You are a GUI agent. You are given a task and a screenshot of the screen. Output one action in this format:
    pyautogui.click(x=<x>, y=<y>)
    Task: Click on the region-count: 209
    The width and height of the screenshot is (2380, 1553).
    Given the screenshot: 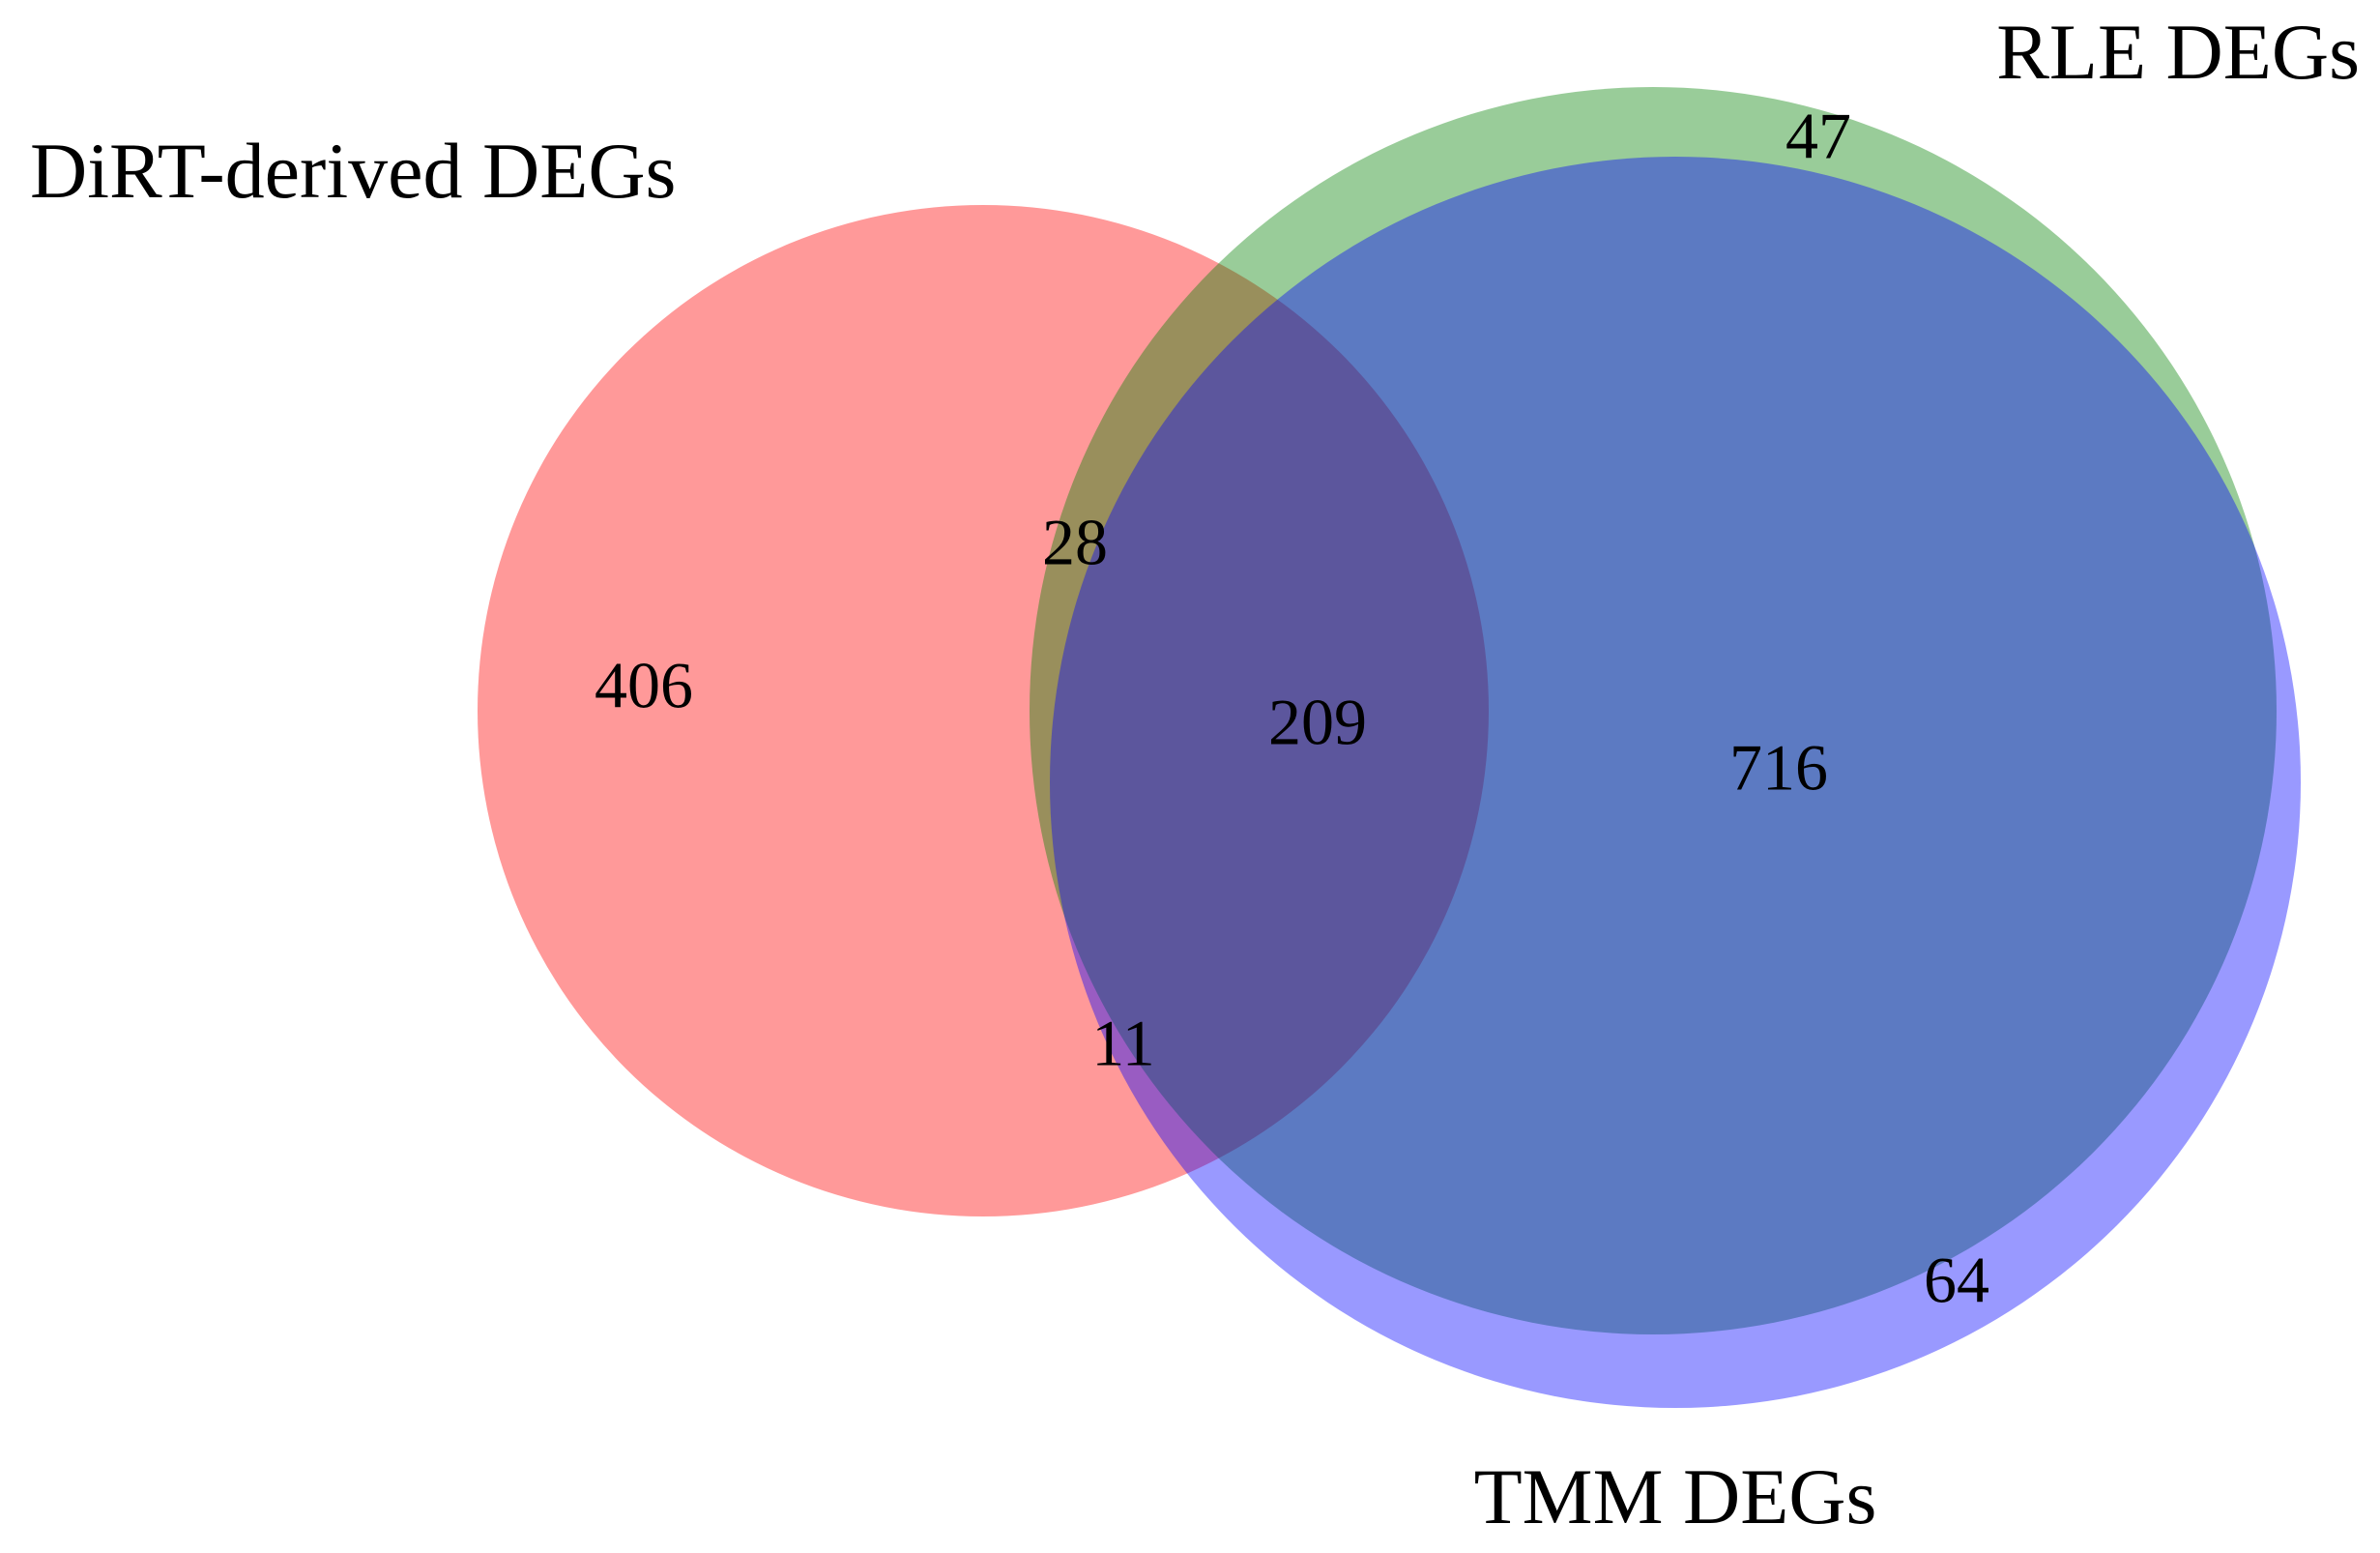 What is the action you would take?
    pyautogui.click(x=1318, y=722)
    